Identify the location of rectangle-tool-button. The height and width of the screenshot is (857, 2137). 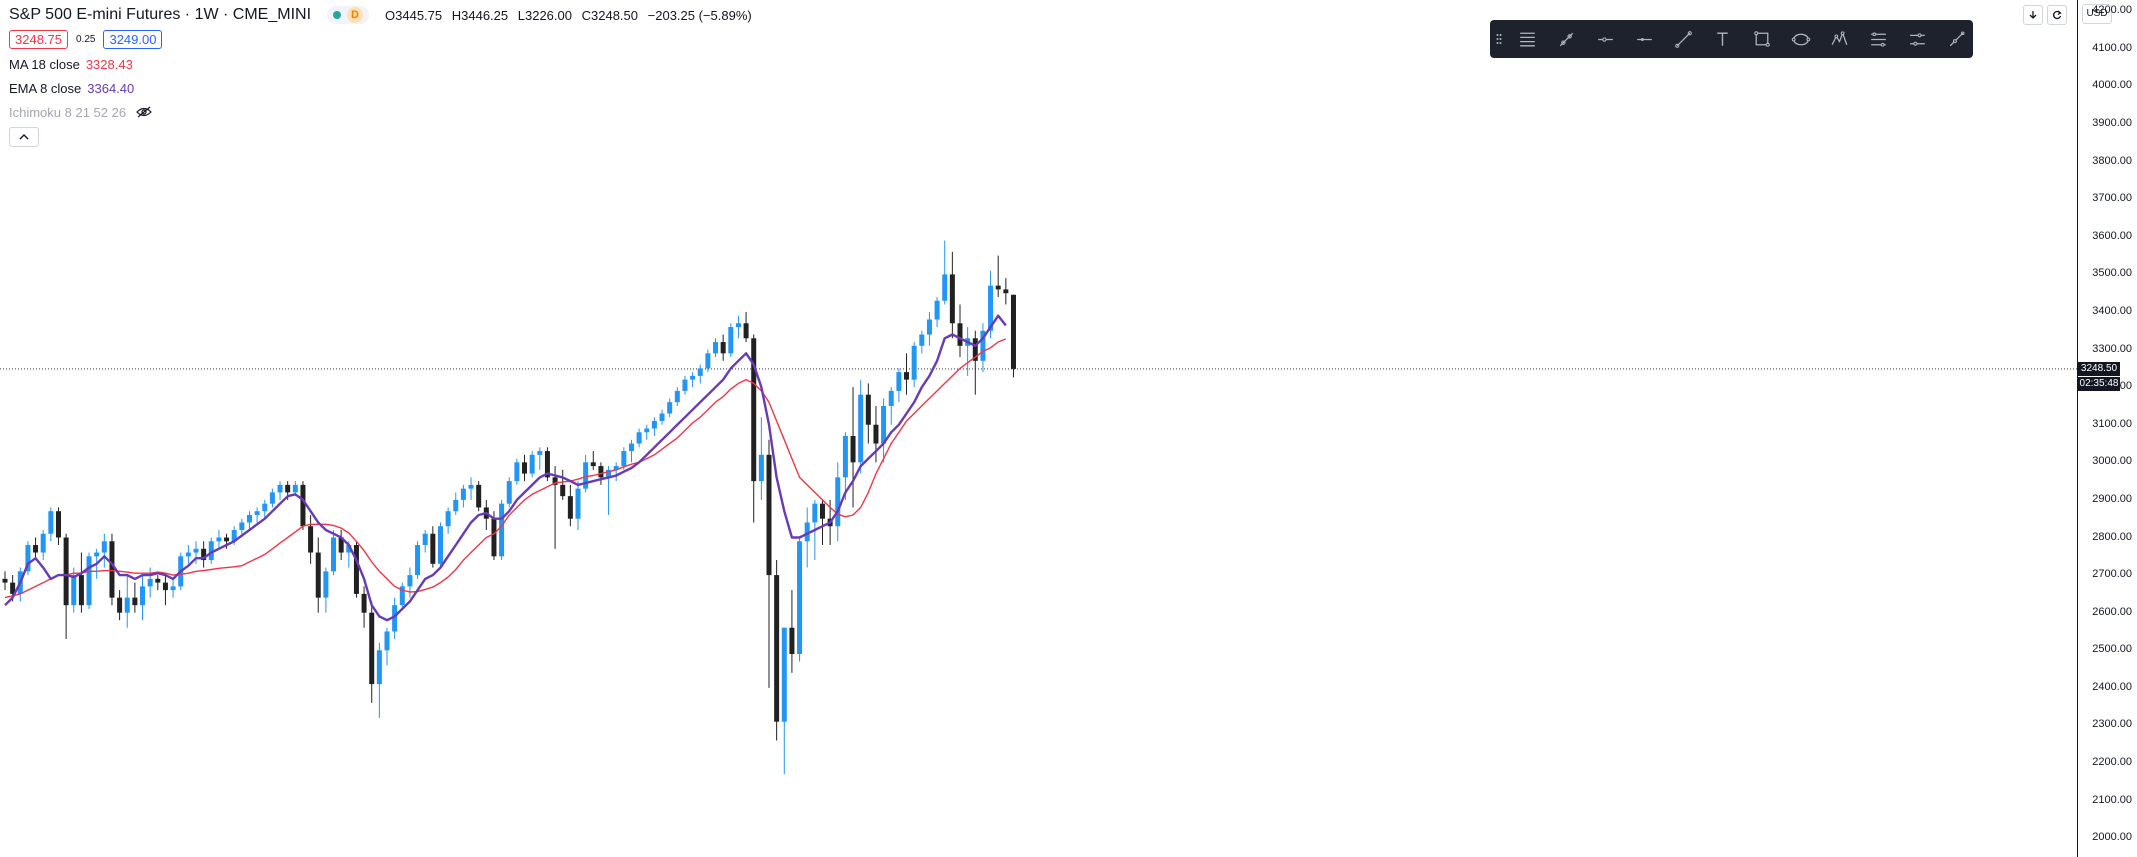
(1761, 39).